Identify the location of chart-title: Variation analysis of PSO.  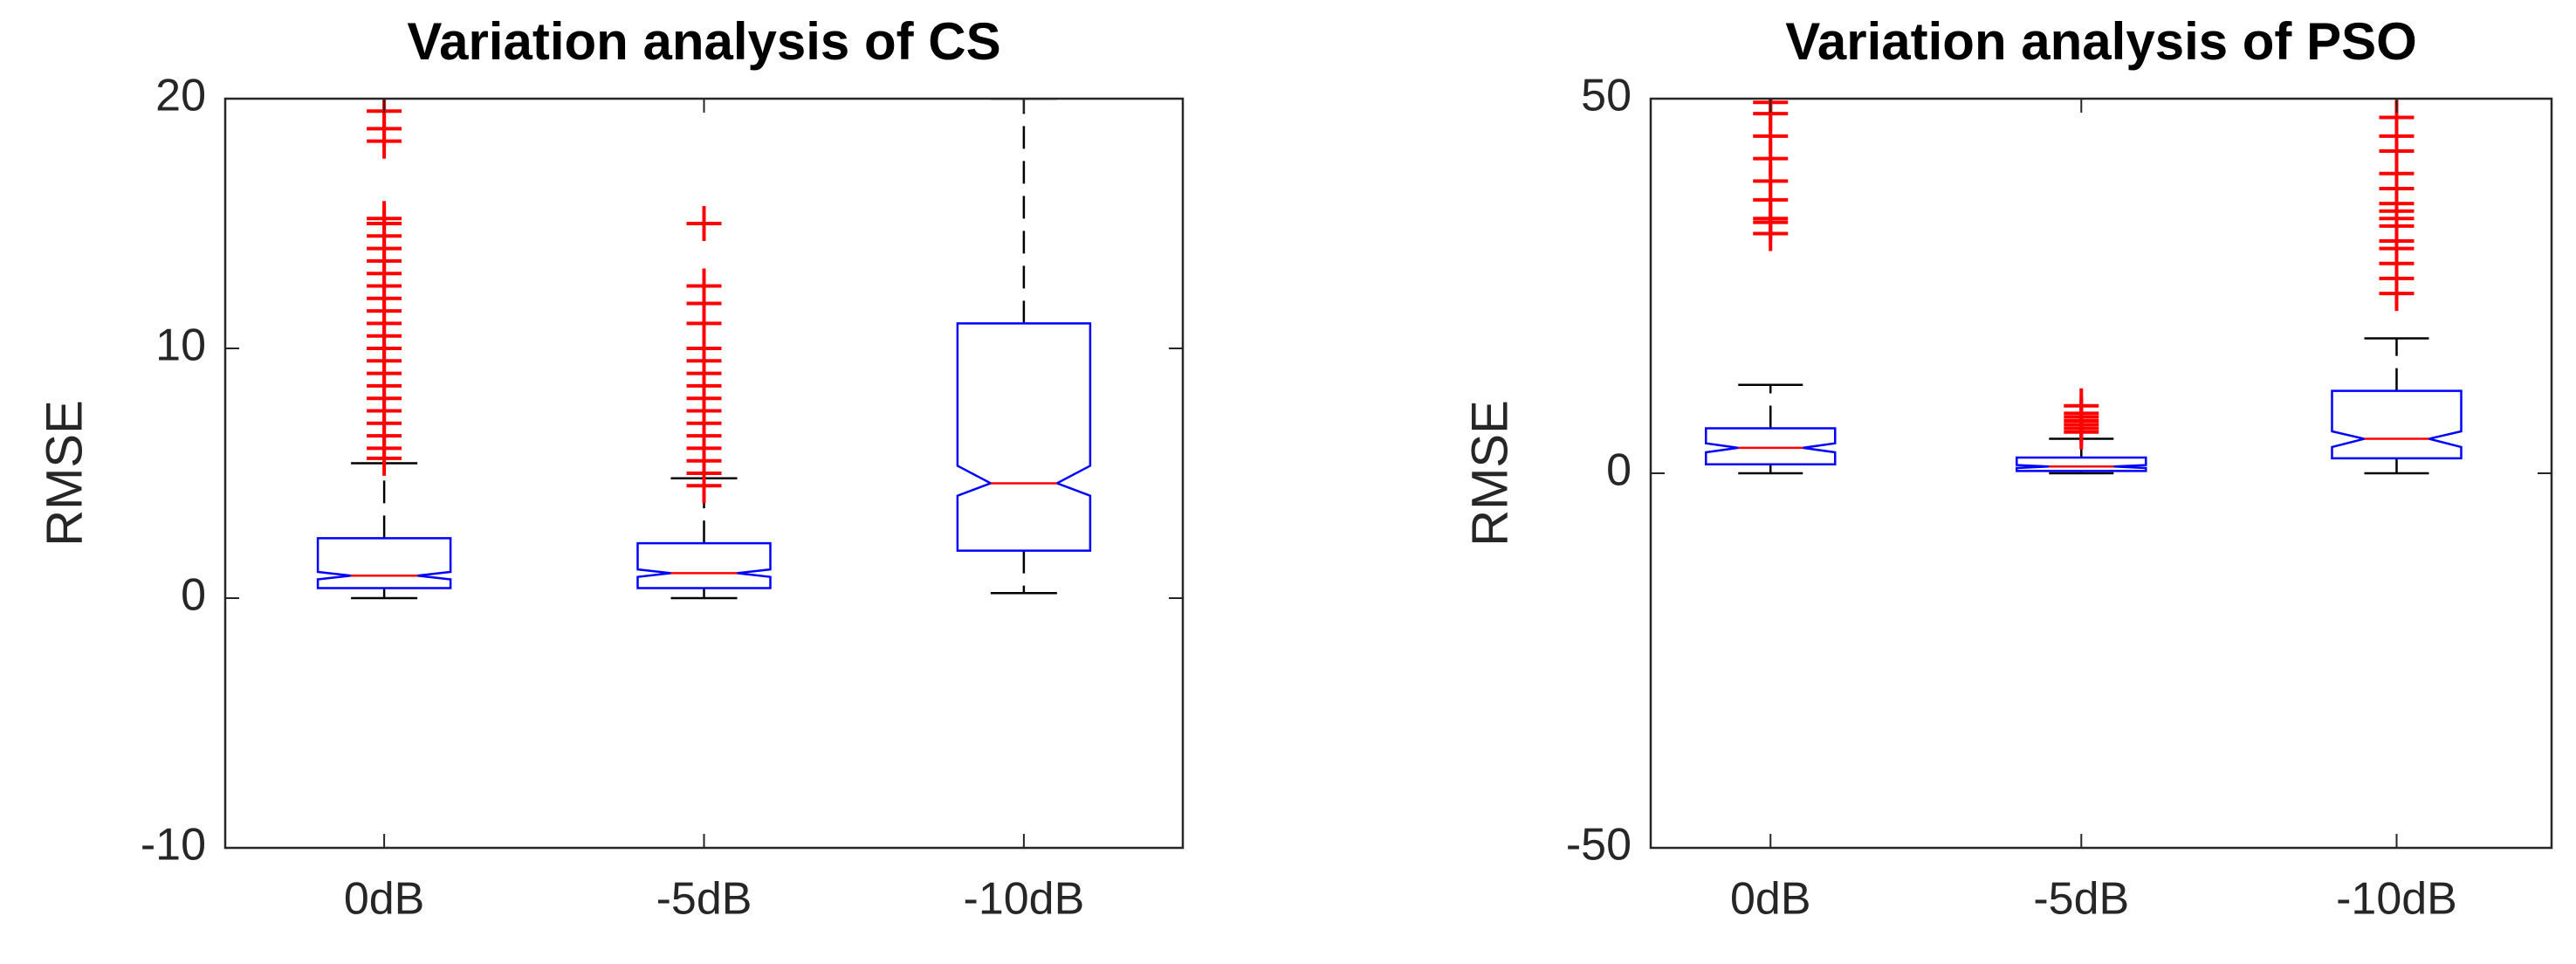
(2101, 41).